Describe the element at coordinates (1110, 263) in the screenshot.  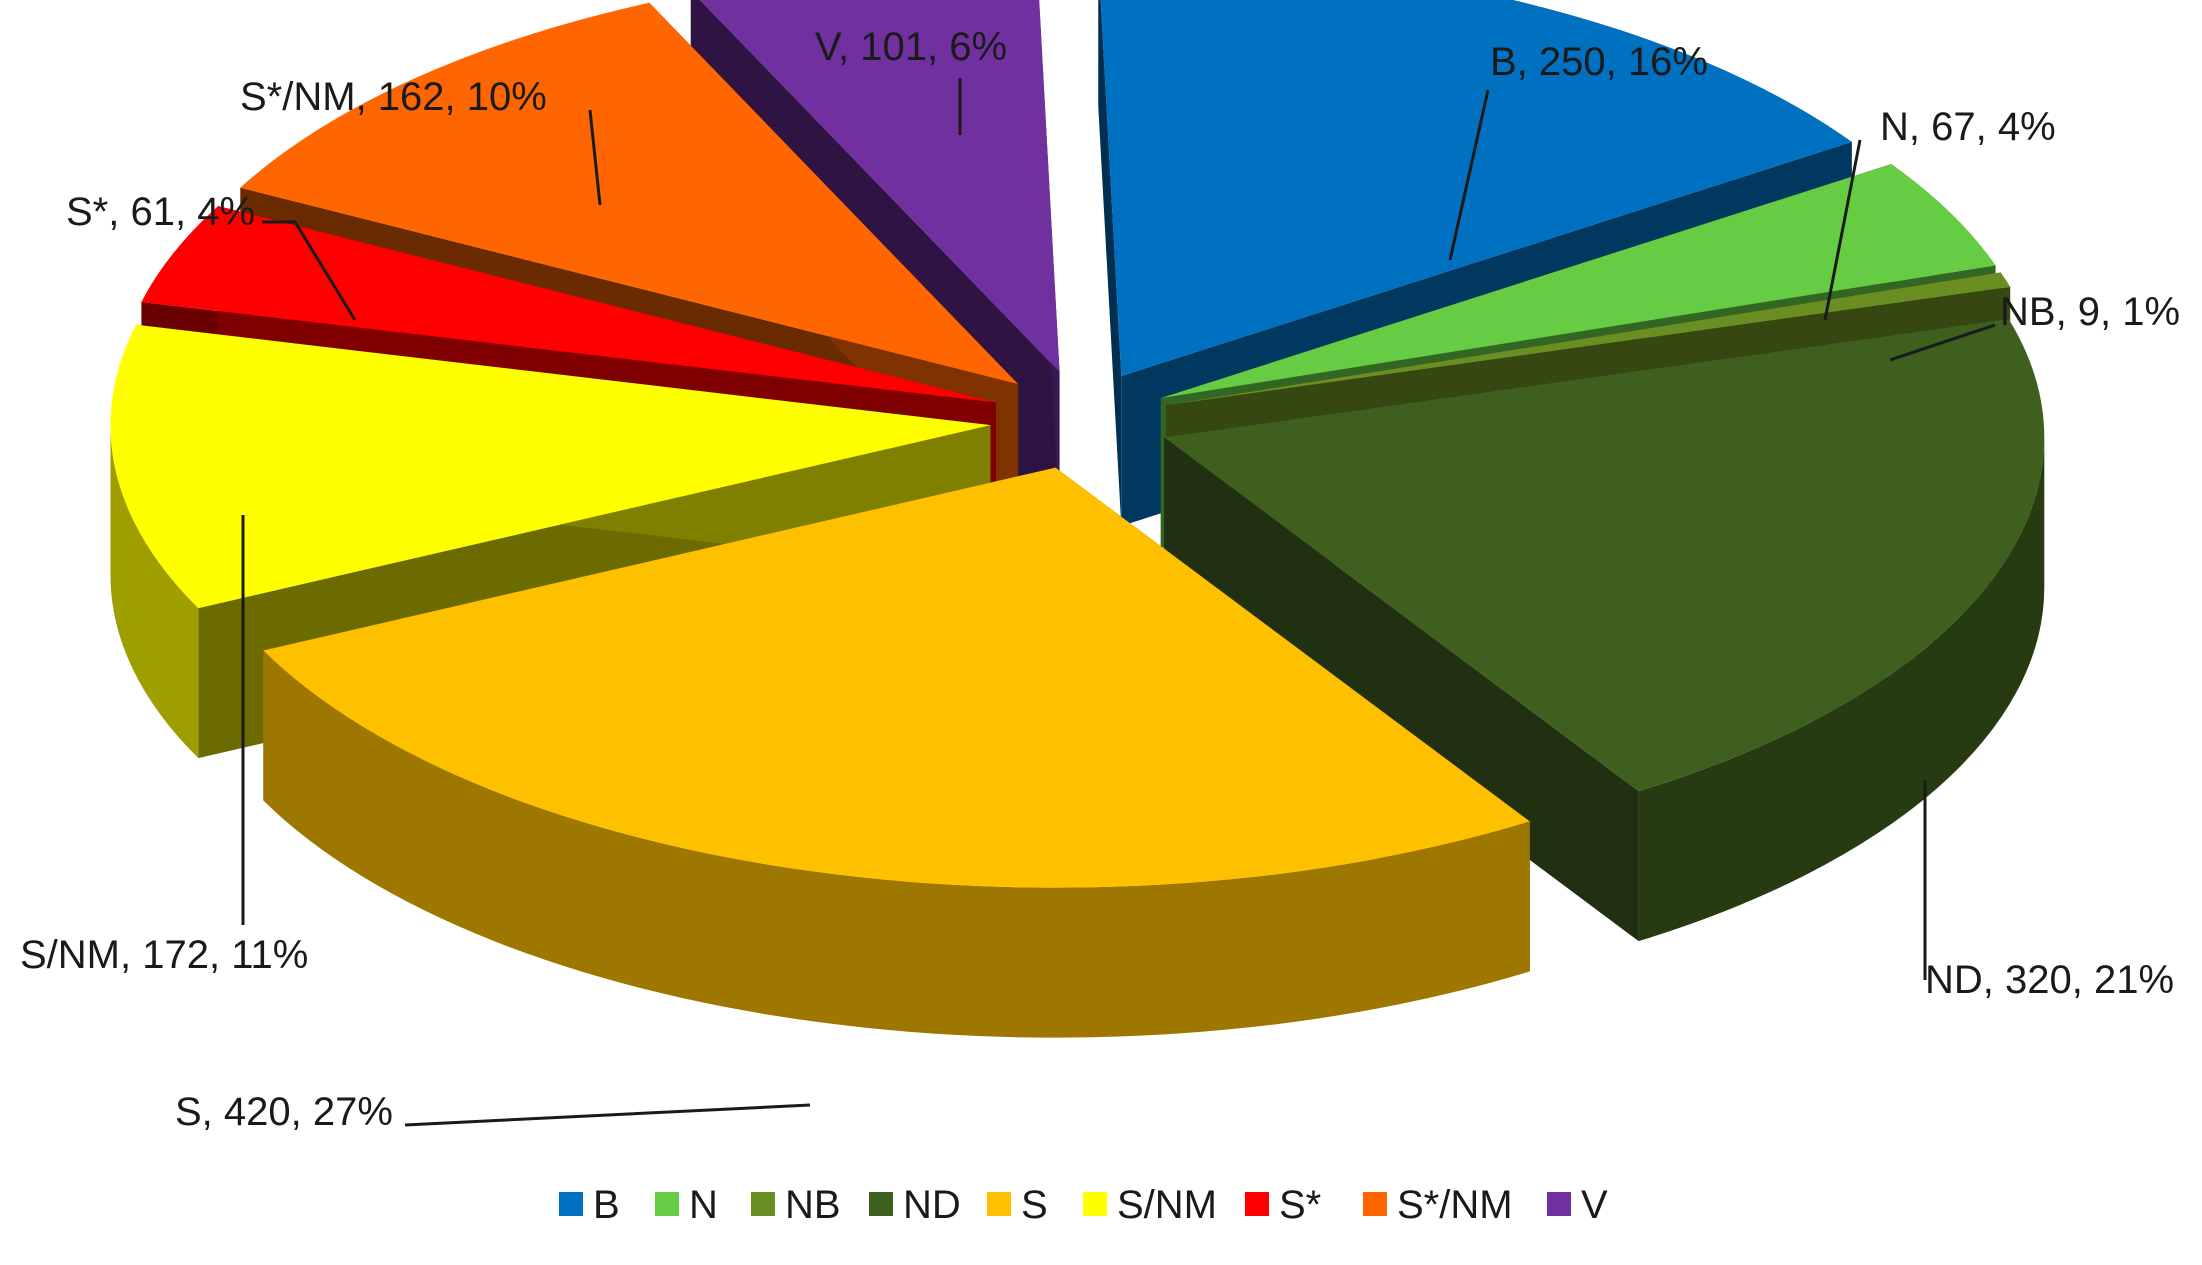
I see `slice-side-wall` at that location.